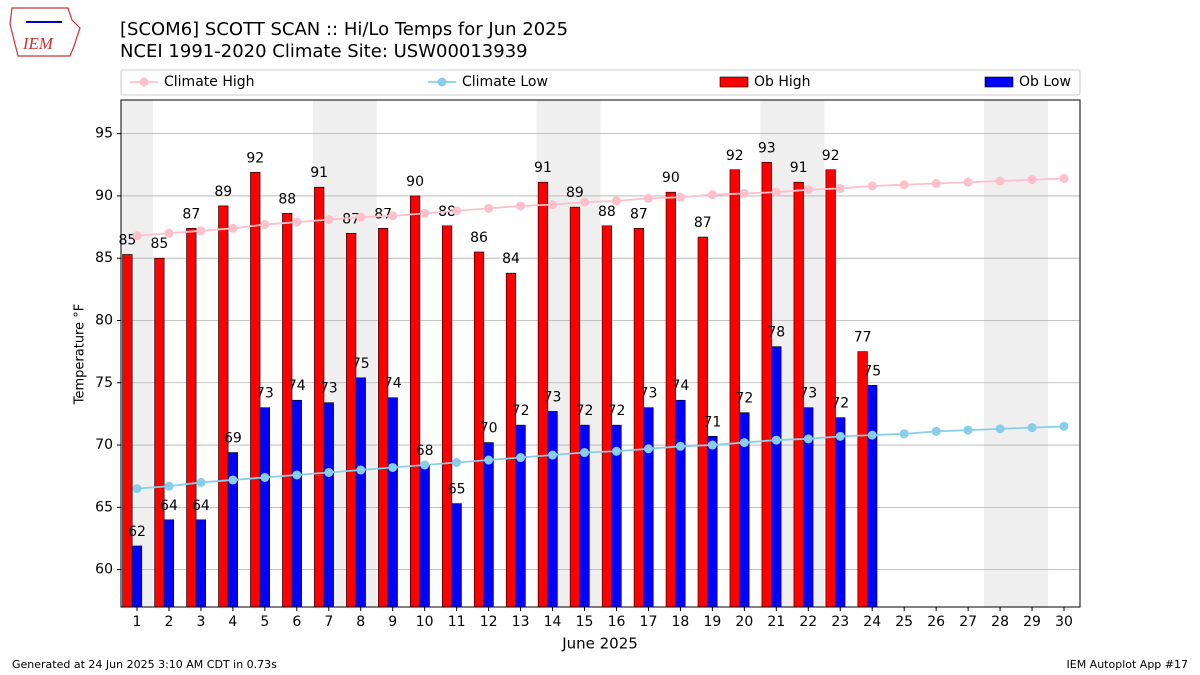 The height and width of the screenshot is (675, 1200). What do you see at coordinates (104, 383) in the screenshot?
I see `y-tick-label: 75` at bounding box center [104, 383].